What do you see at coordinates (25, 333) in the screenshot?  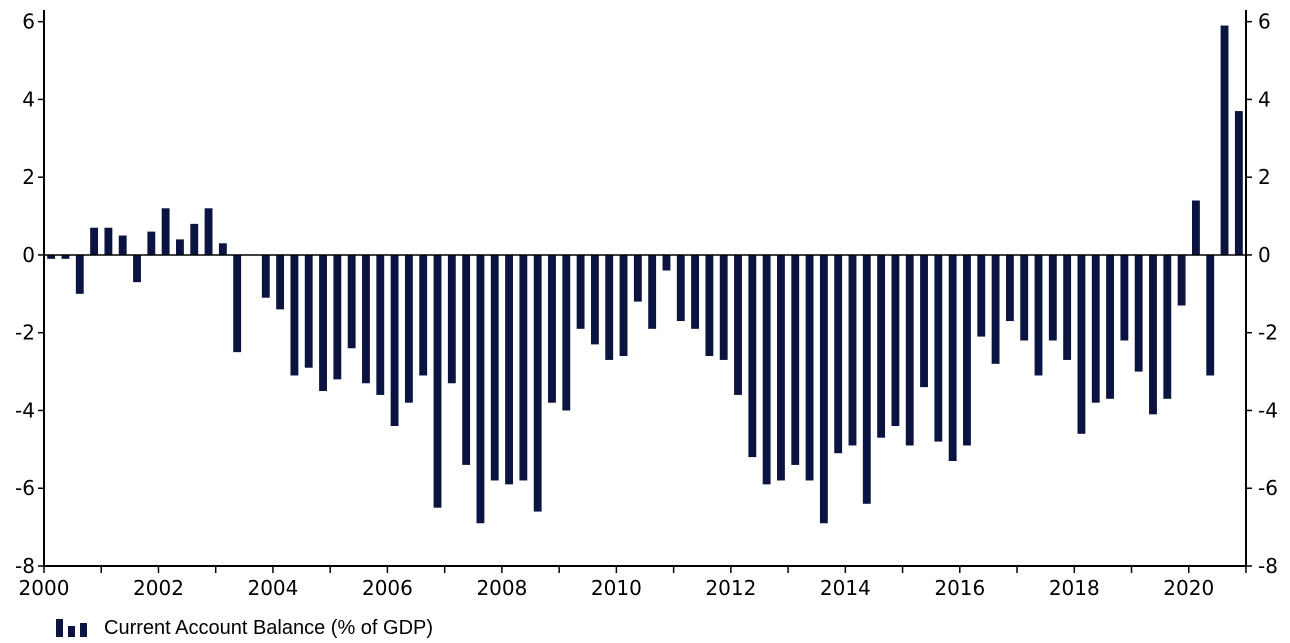 I see `y-tick-label-left: -2` at bounding box center [25, 333].